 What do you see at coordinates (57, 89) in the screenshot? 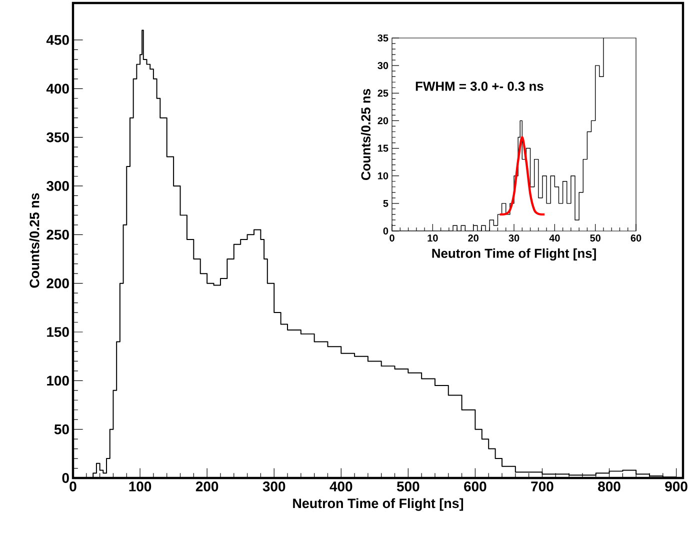
I see `y-tick-label: 400` at bounding box center [57, 89].